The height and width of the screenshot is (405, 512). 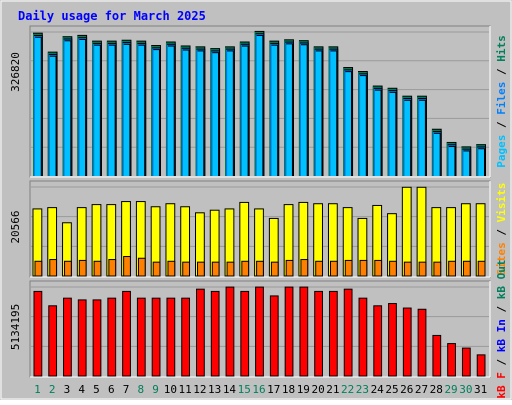 I want to click on x-tick-label-day-6: 6, so click(x=111, y=389).